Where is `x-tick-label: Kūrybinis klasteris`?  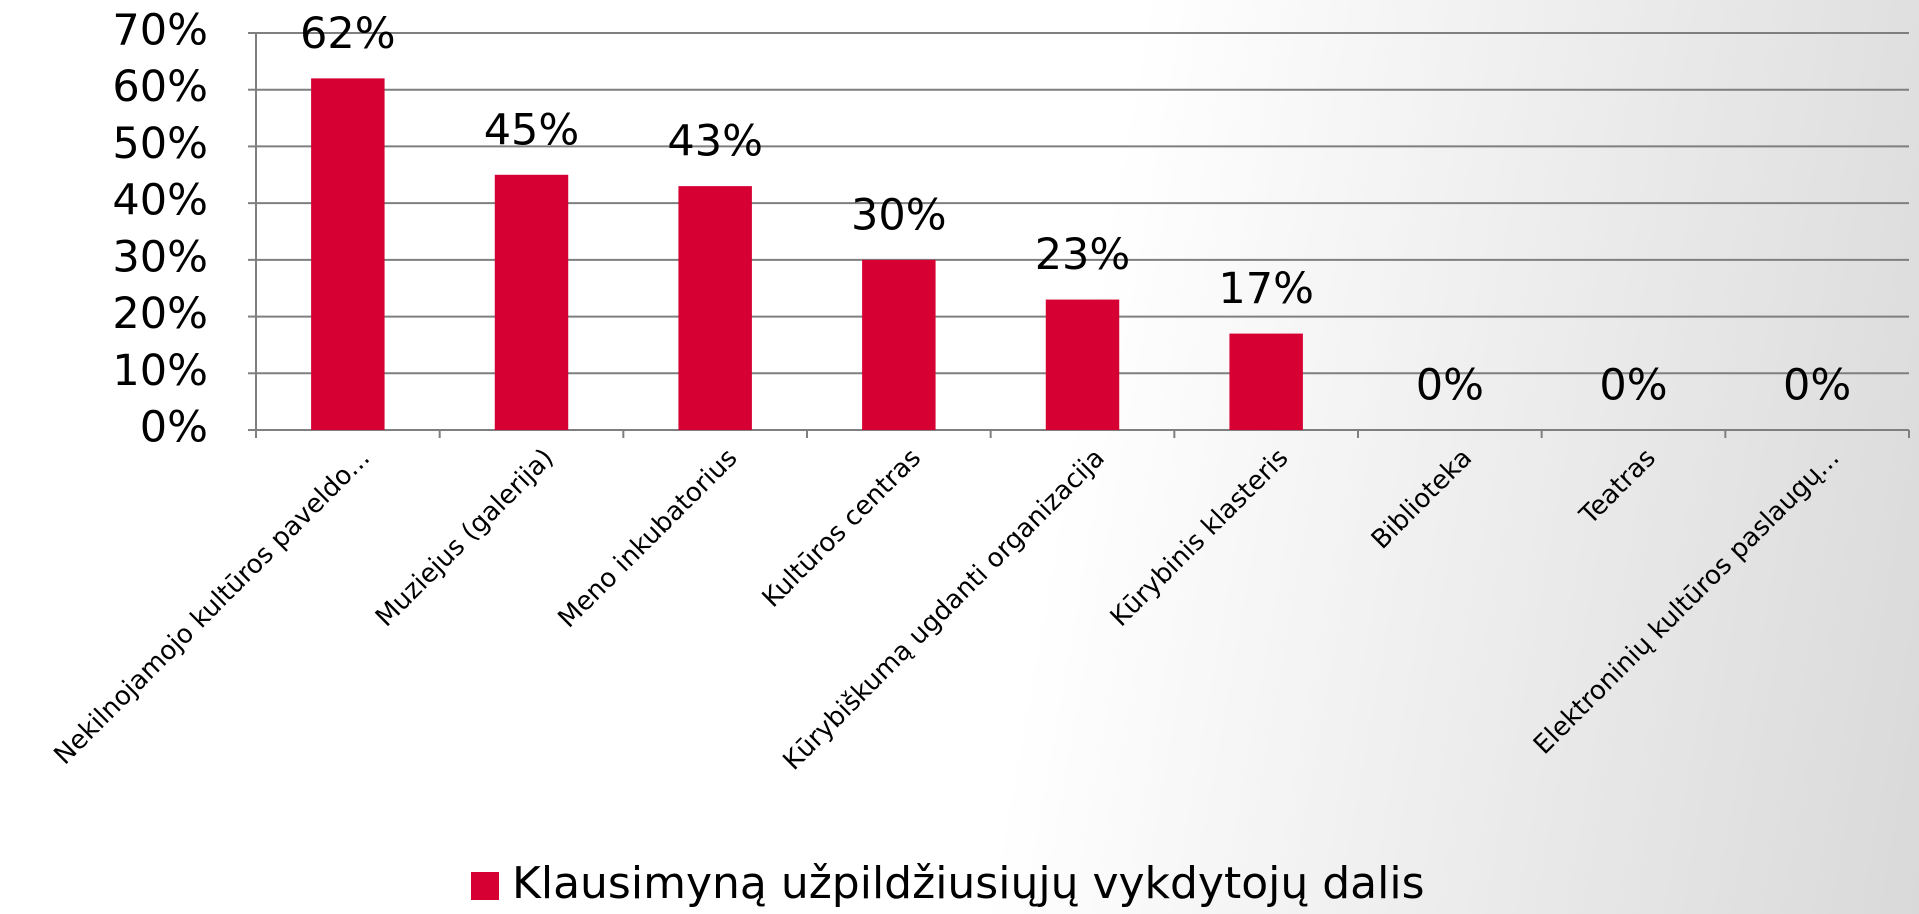
x-tick-label: Kūrybinis klasteris is located at coordinates (1200, 538).